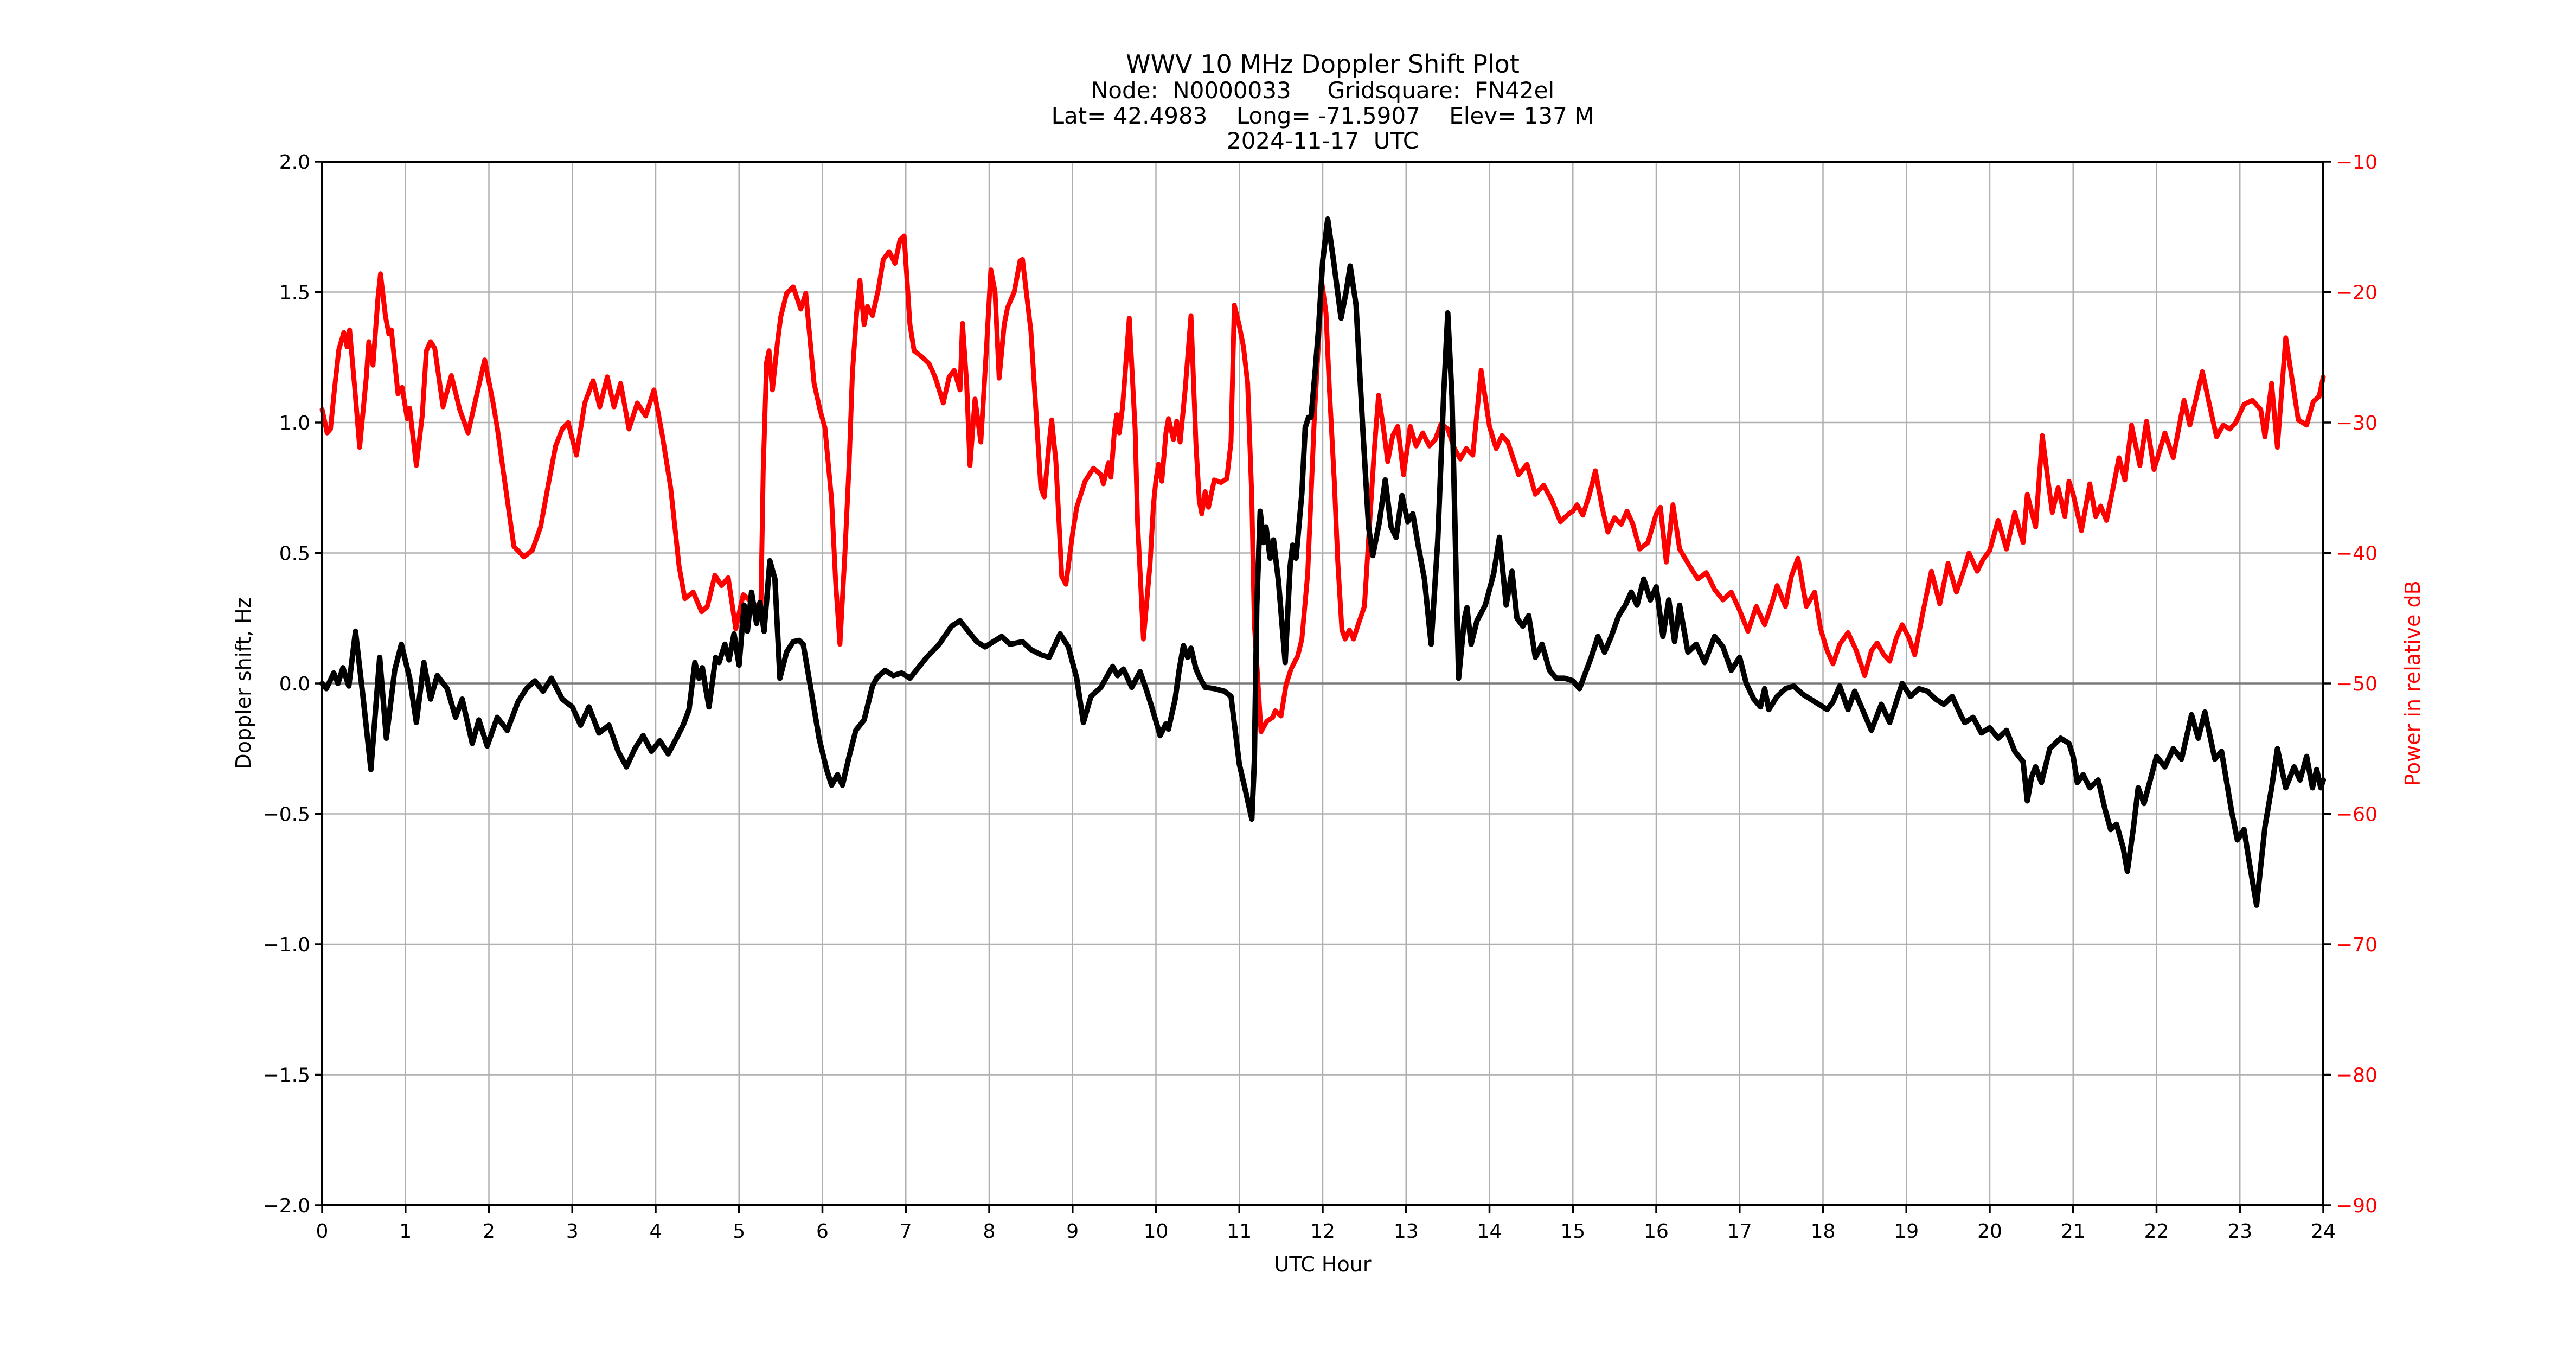 Image resolution: width=2576 pixels, height=1356 pixels. Describe the element at coordinates (1072, 1231) in the screenshot. I see `x-tick-label: 9` at that location.